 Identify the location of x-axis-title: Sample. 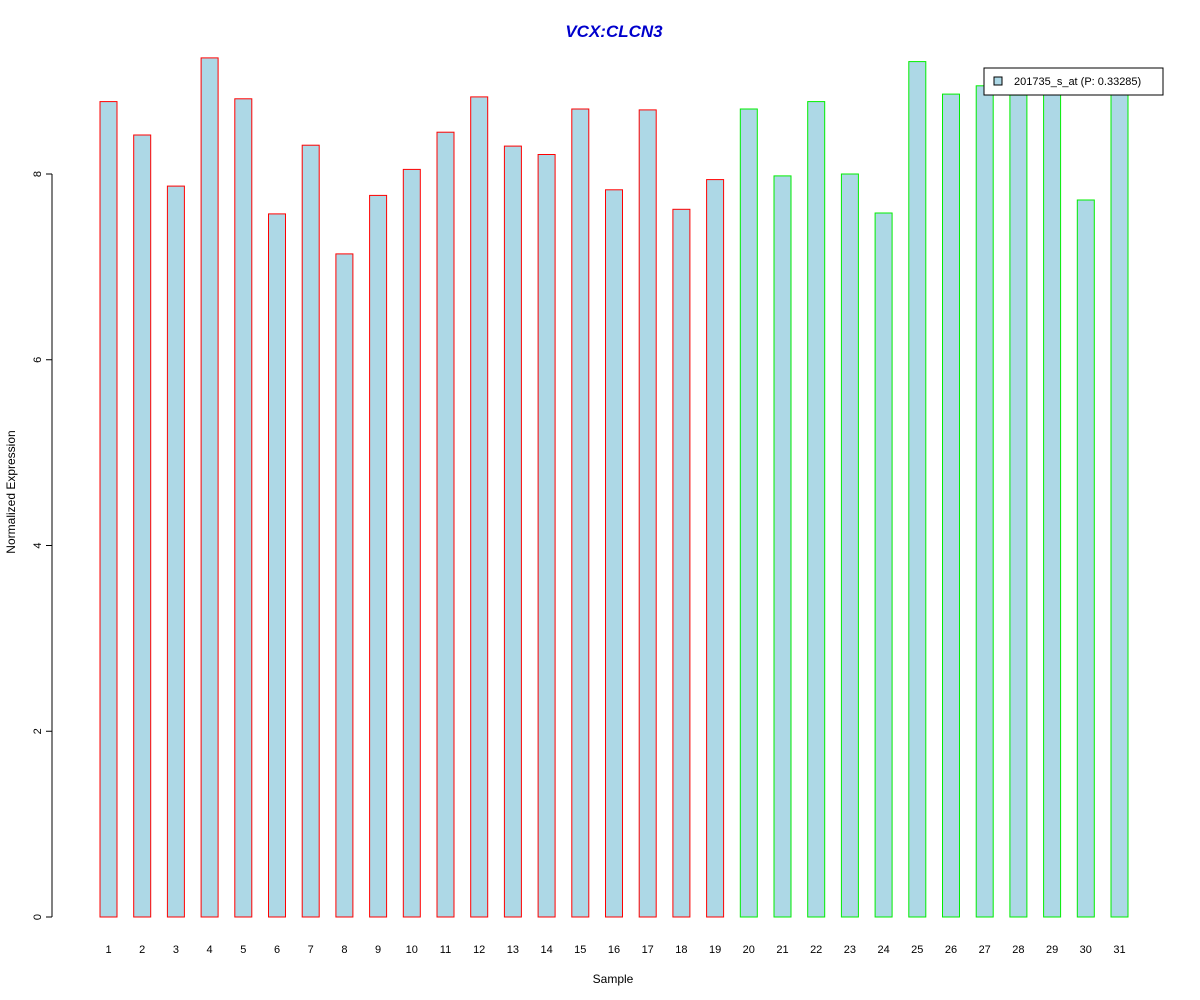
(613, 979).